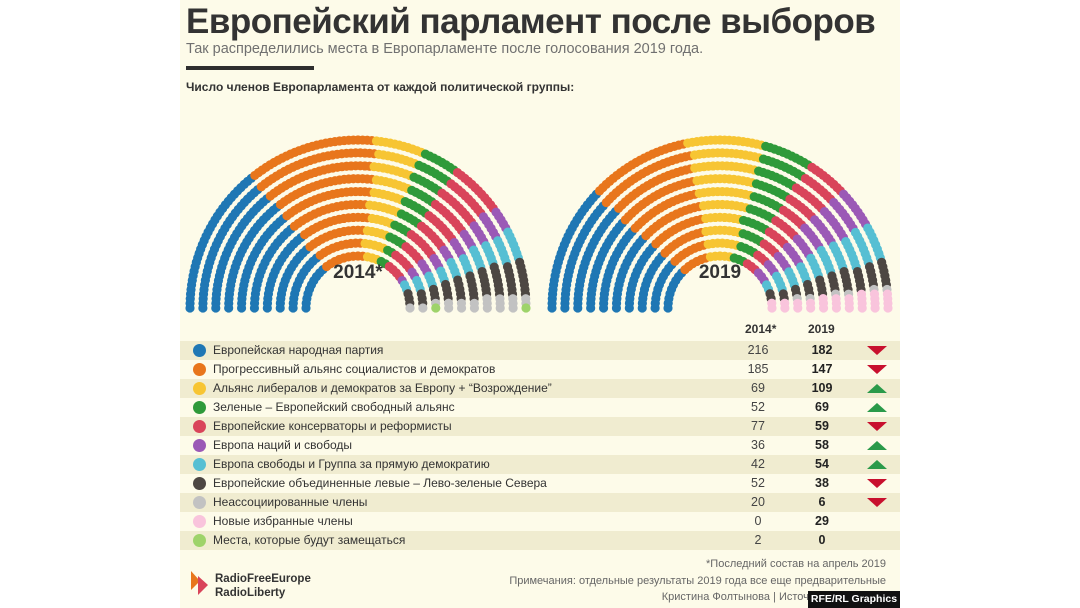 The width and height of the screenshot is (1080, 608). Describe the element at coordinates (540, 540) in the screenshot. I see `table-row: Места, которые будут замещаться 2 0` at that location.